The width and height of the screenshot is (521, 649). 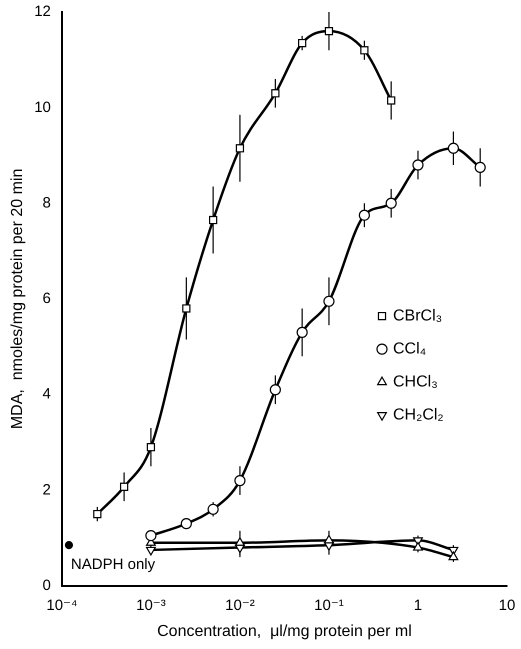 What do you see at coordinates (46, 203) in the screenshot?
I see `y-tick-label: 8` at bounding box center [46, 203].